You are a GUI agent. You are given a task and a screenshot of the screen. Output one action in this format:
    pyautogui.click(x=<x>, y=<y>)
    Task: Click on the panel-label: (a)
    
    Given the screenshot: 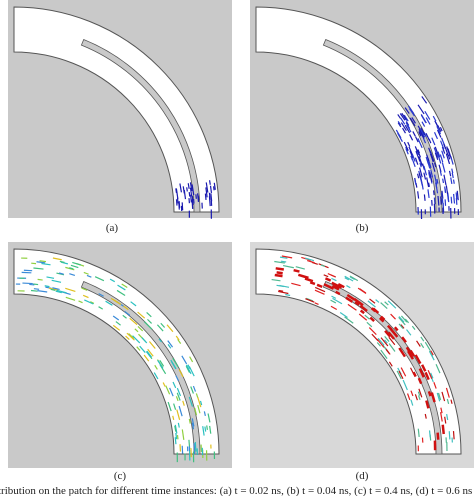 What is the action you would take?
    pyautogui.click(x=112, y=228)
    